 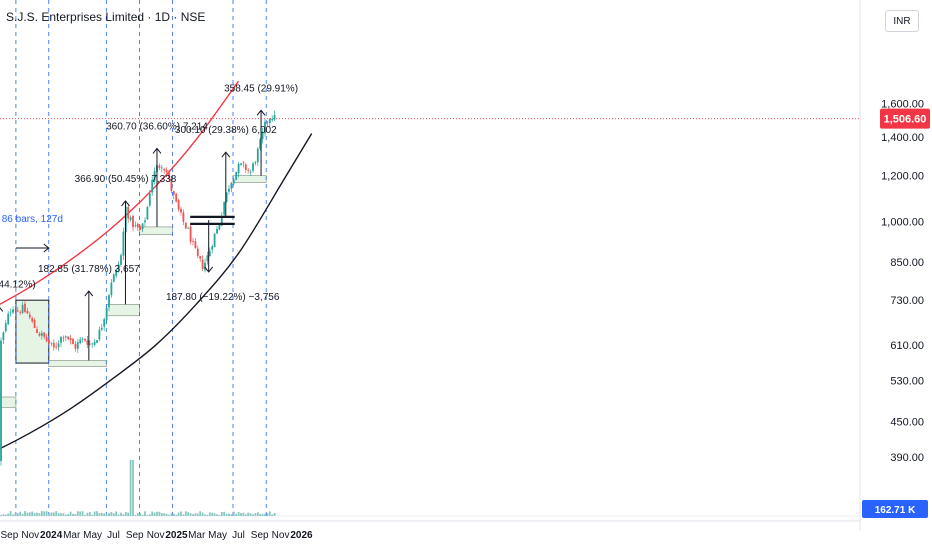 I want to click on price-tick-label: 1,400.00, so click(x=902, y=138).